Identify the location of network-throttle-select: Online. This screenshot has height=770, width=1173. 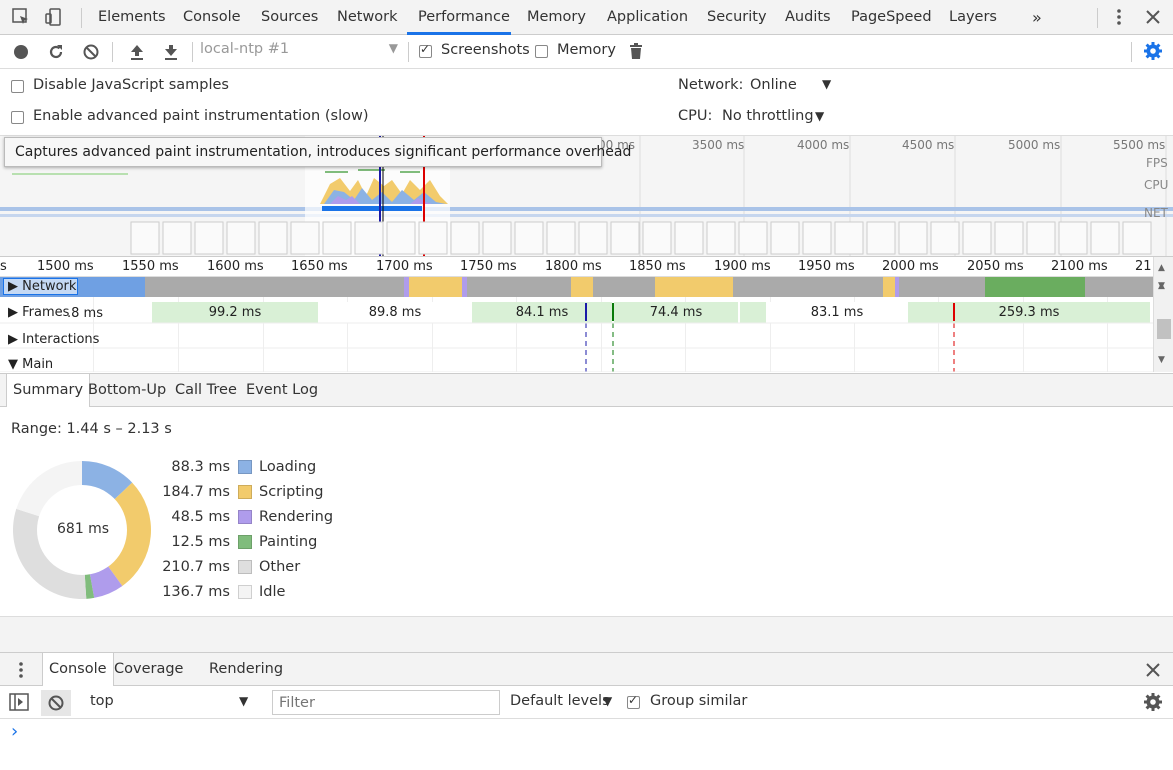
(773, 85).